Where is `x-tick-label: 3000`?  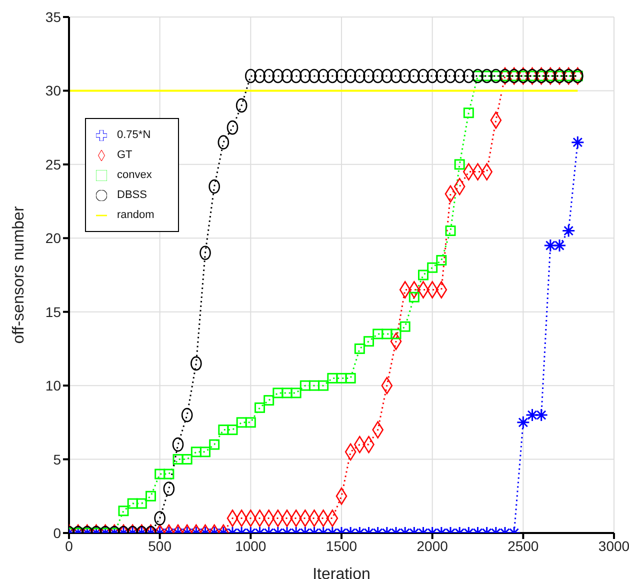
x-tick-label: 3000 is located at coordinates (613, 546).